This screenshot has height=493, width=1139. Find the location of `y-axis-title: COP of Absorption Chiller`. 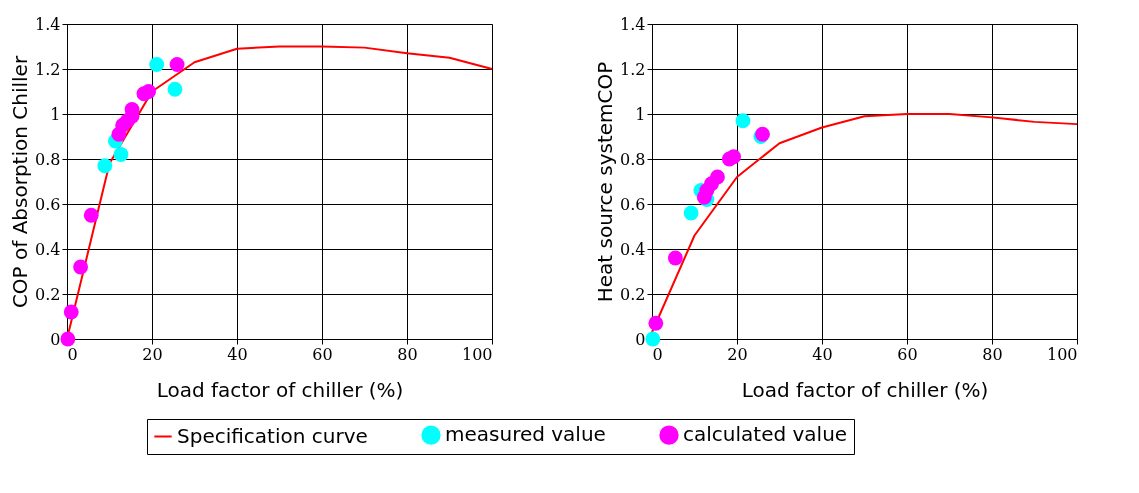

y-axis-title: COP of Absorption Chiller is located at coordinates (20, 182).